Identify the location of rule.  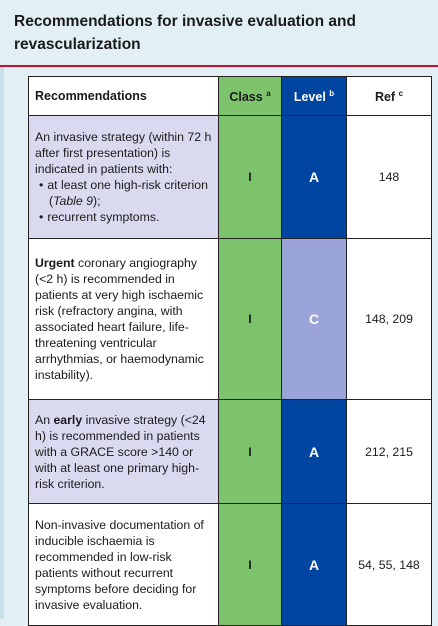
(219, 66).